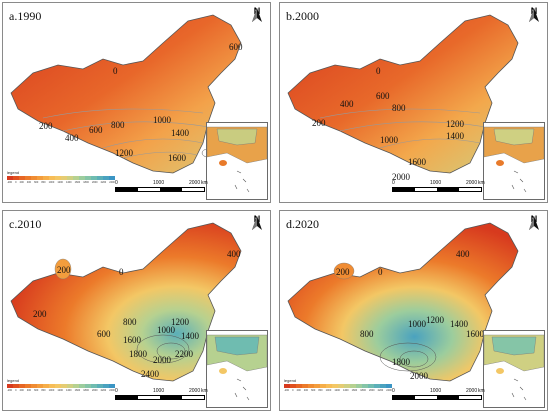  I want to click on legend-tick: 1000, so click(51, 390).